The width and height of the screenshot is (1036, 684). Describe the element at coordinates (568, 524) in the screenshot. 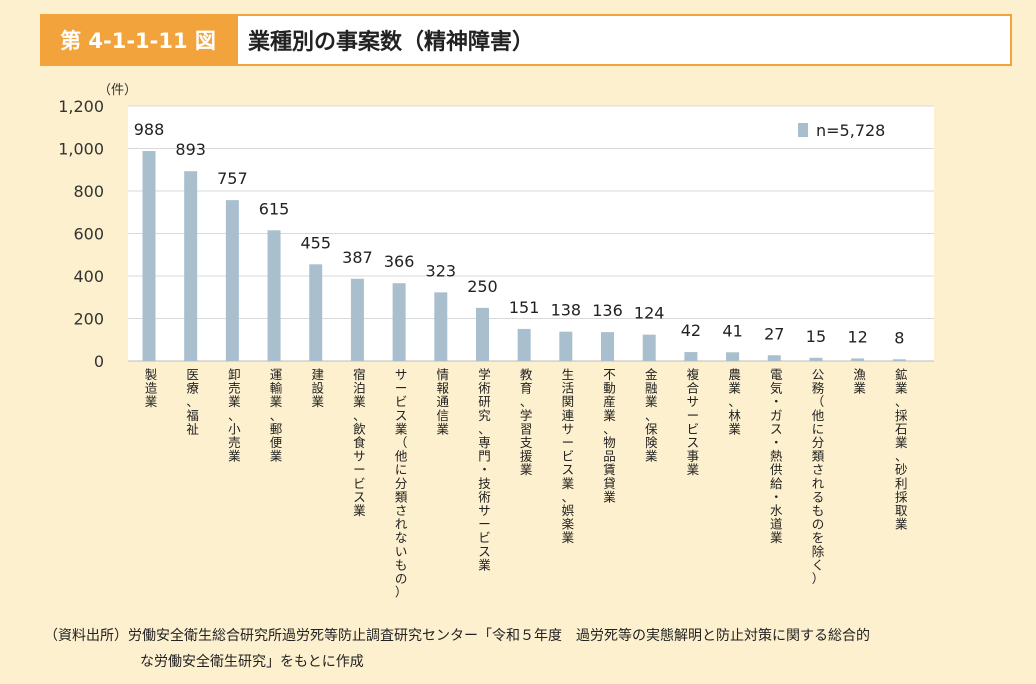

I see `x-tick-label-char: 楽` at that location.